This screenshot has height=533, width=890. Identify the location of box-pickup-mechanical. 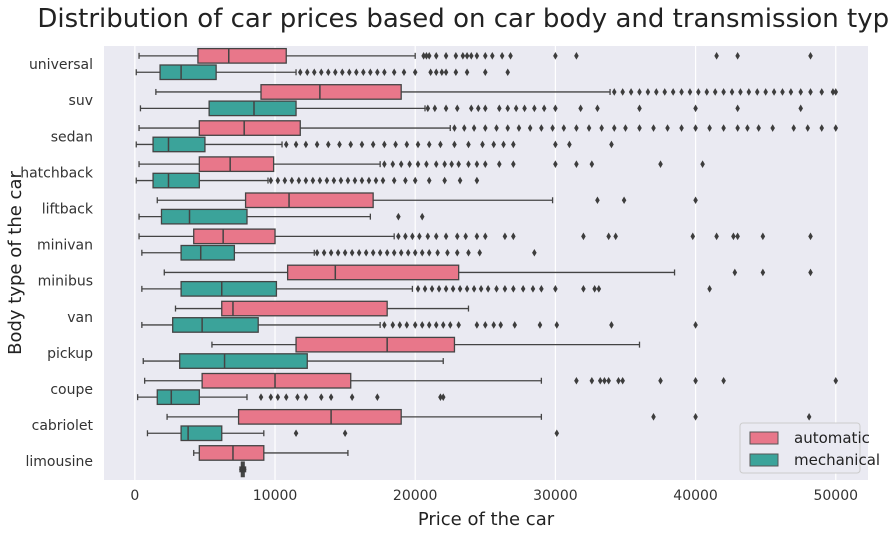
(293, 361).